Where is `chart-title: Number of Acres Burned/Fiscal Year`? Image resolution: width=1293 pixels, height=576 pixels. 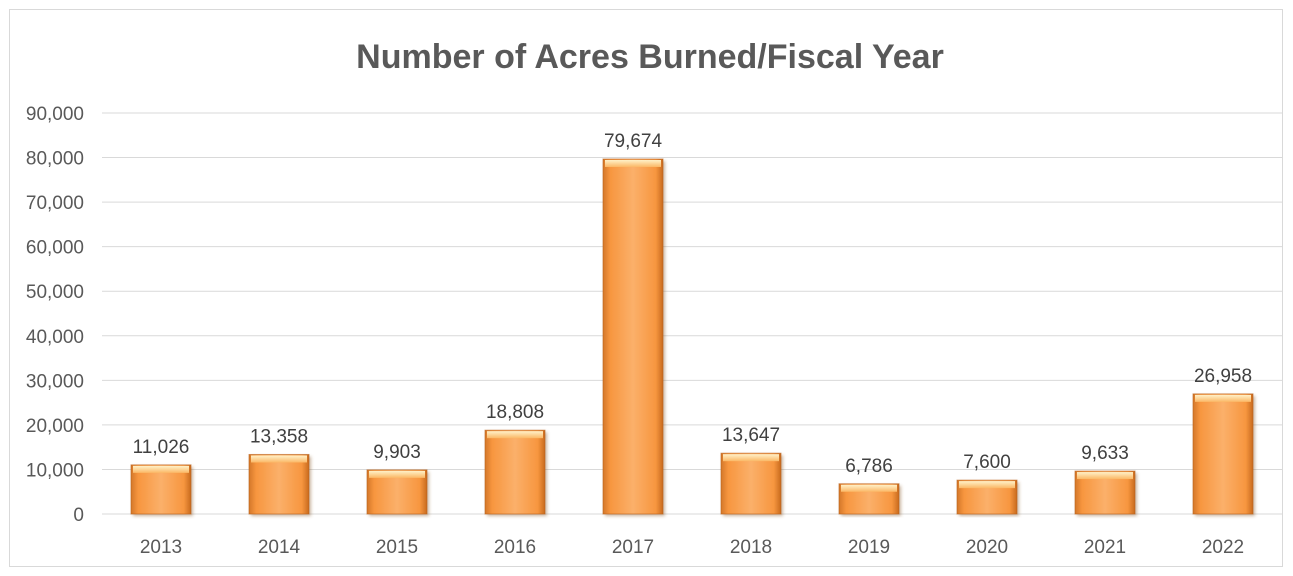 chart-title: Number of Acres Burned/Fiscal Year is located at coordinates (650, 57).